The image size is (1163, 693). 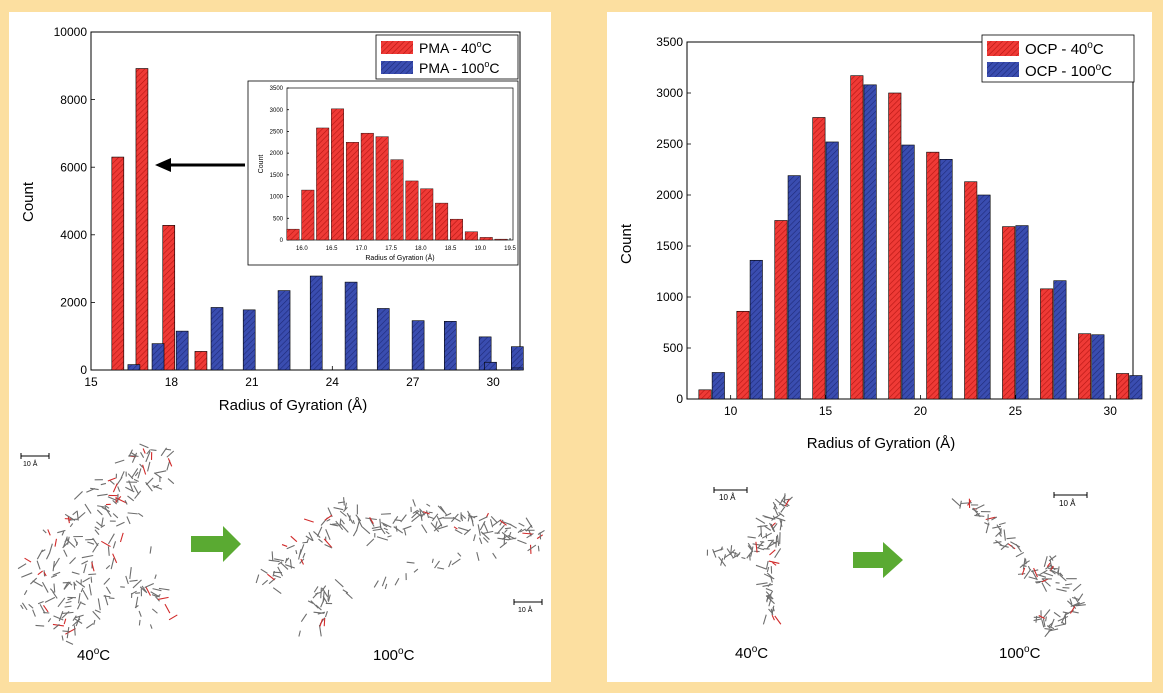 What do you see at coordinates (71, 32) in the screenshot?
I see `y-tick-label: 10000` at bounding box center [71, 32].